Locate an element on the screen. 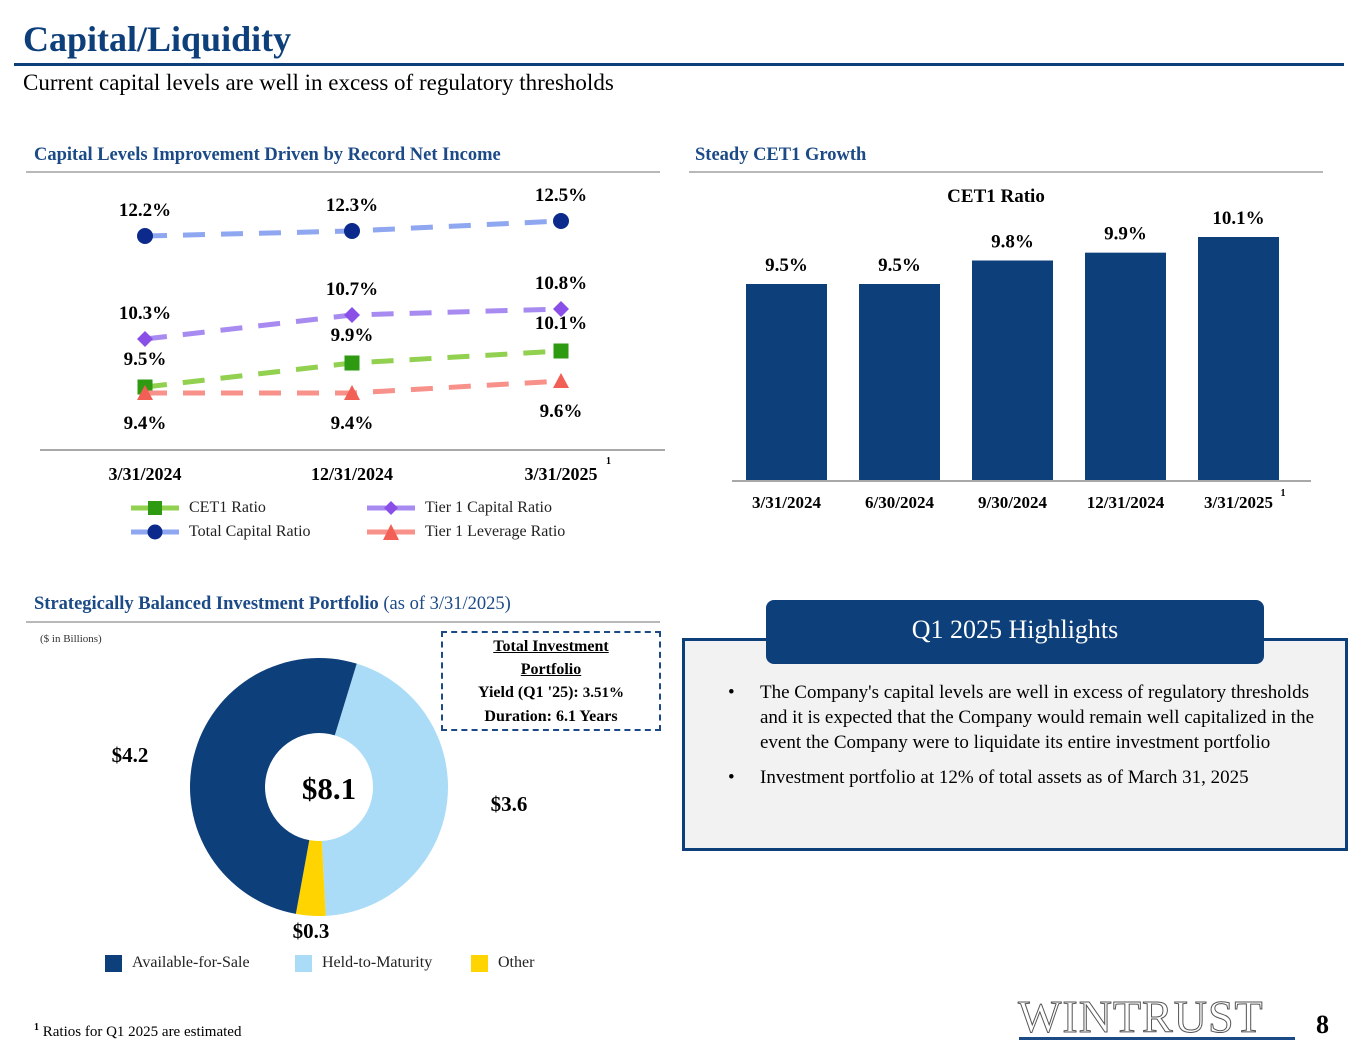 The image size is (1365, 1055). highlights-title: Q1 2025 Highlights is located at coordinates (1015, 632).